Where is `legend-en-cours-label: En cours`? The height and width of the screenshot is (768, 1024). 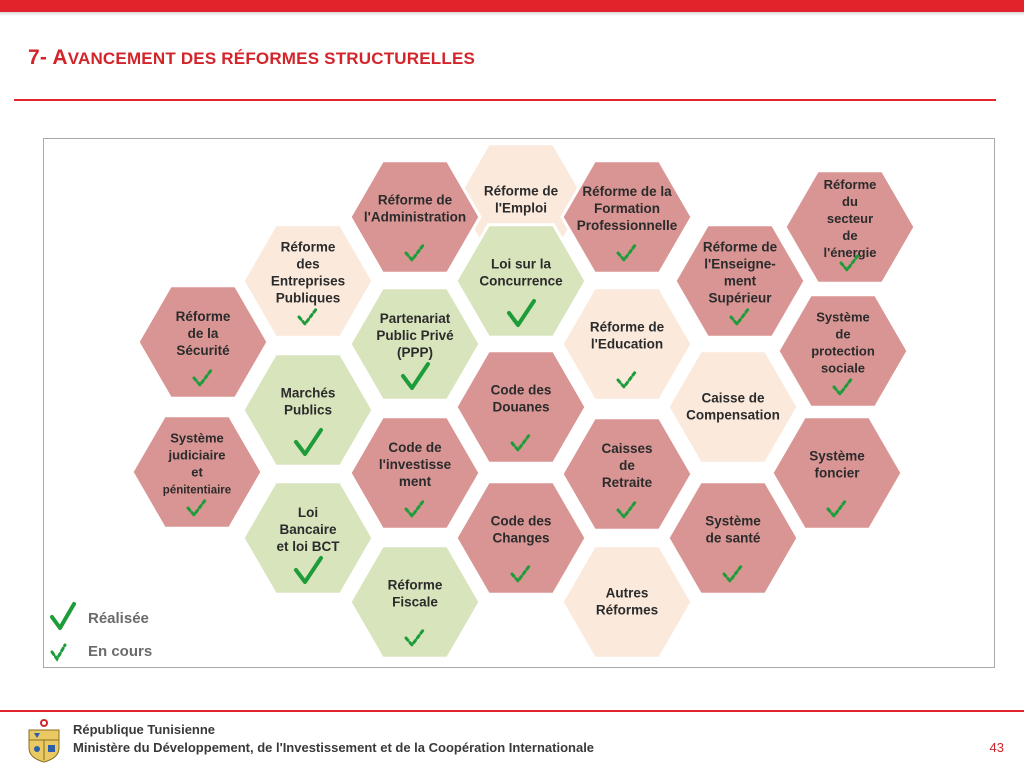 legend-en-cours-label: En cours is located at coordinates (120, 651).